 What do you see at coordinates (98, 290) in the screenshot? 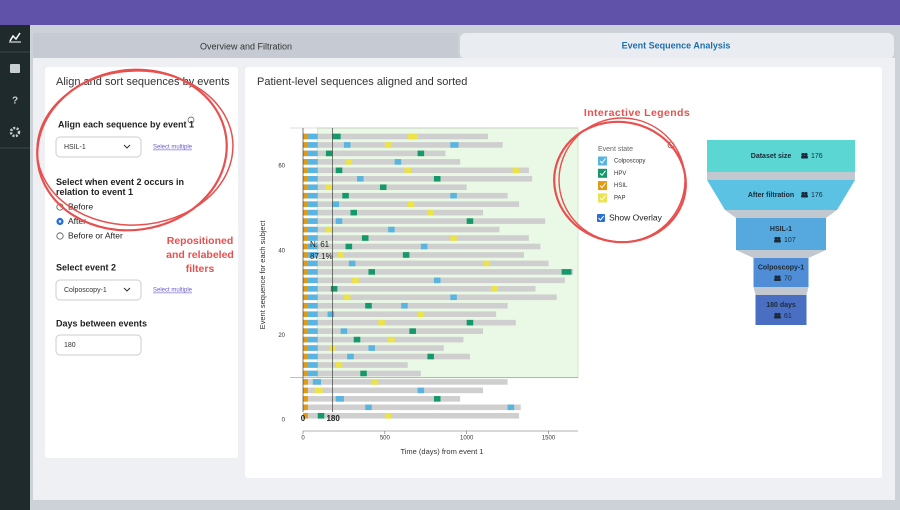
I see `event2-select` at bounding box center [98, 290].